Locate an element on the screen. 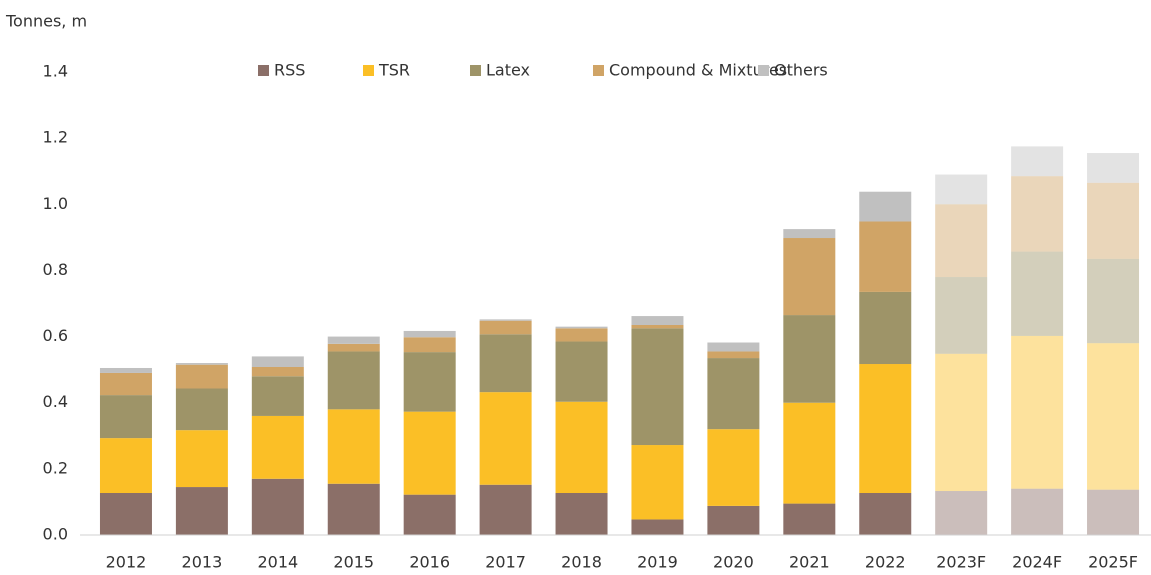 This screenshot has height=575, width=1151. y-tick-label: 0.8 is located at coordinates (55, 269).